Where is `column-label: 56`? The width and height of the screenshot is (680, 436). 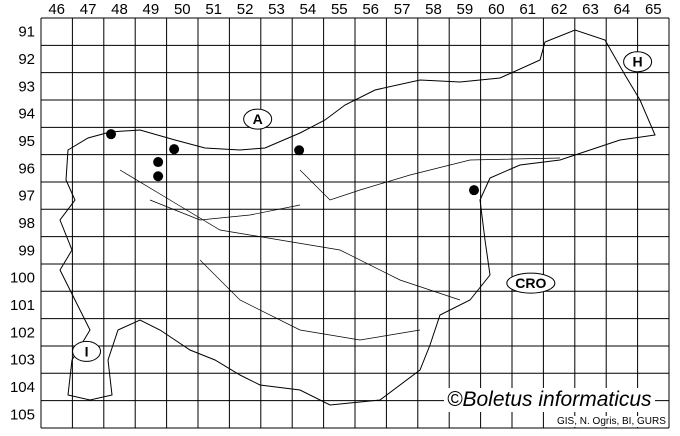 column-label: 56 is located at coordinates (370, 9).